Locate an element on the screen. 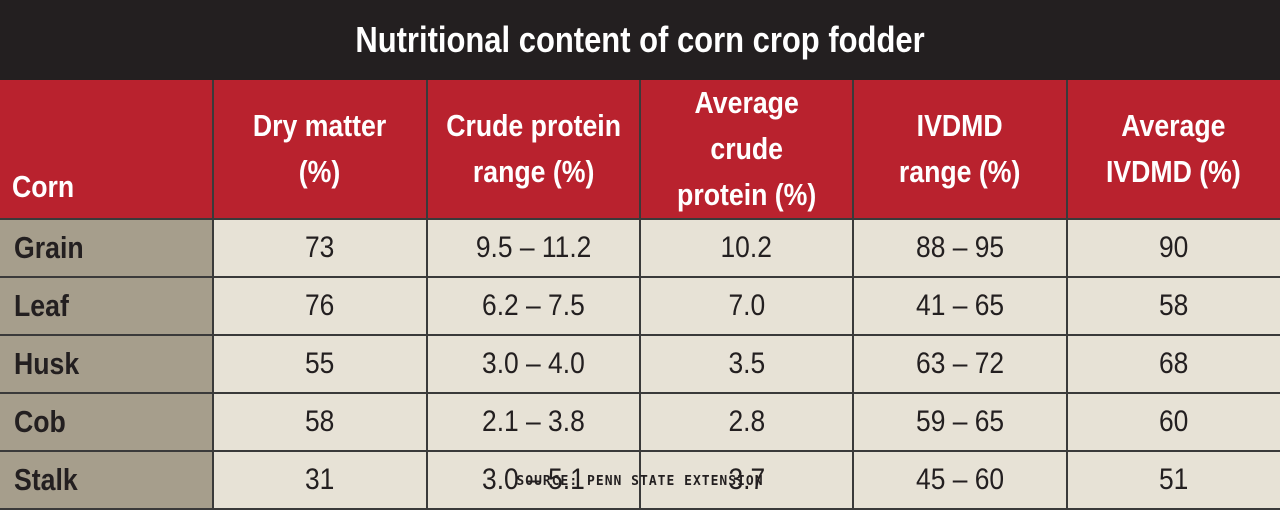 The height and width of the screenshot is (510, 1280). row-label-text: Husk is located at coordinates (47, 363).